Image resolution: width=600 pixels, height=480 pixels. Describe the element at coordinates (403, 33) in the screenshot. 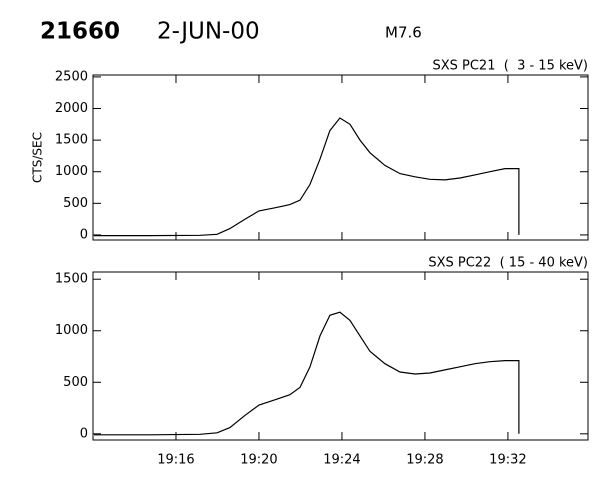

I see `header-class: M7.6` at that location.